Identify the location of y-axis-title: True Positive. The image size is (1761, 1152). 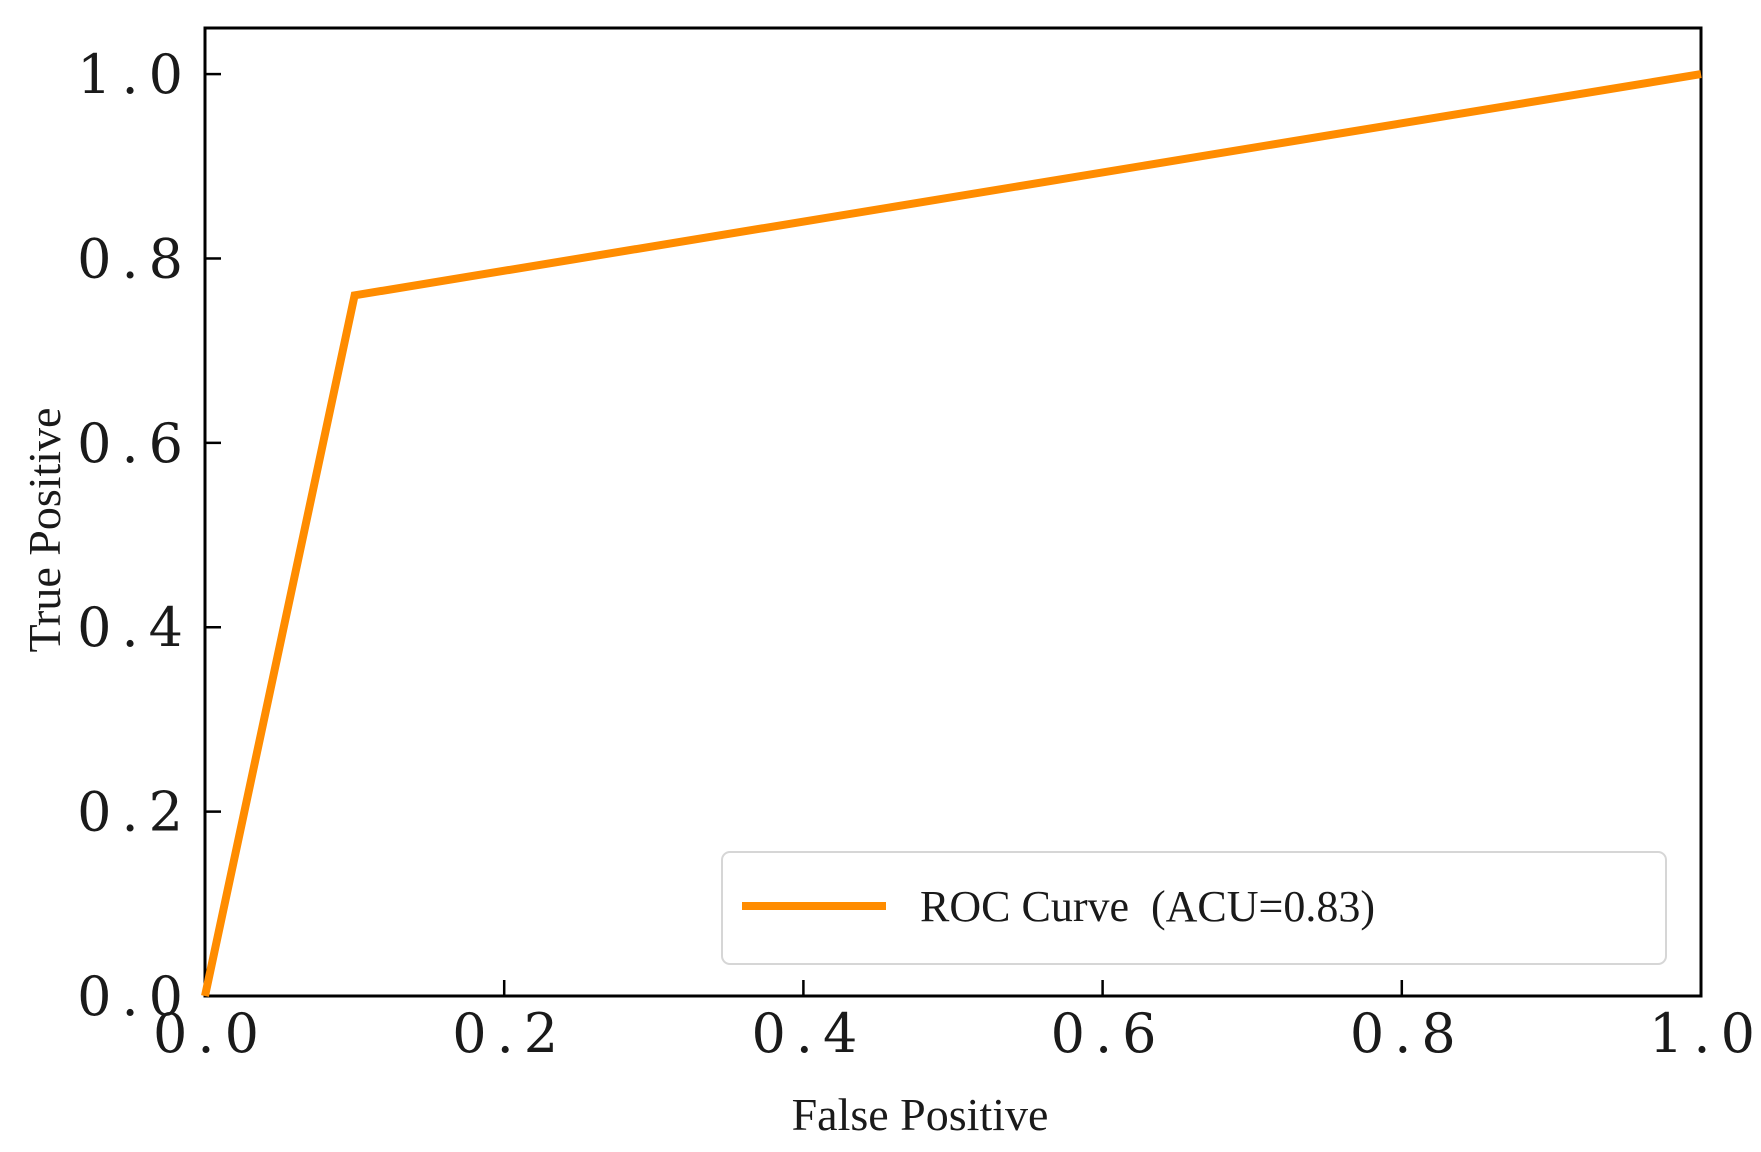
(44, 530).